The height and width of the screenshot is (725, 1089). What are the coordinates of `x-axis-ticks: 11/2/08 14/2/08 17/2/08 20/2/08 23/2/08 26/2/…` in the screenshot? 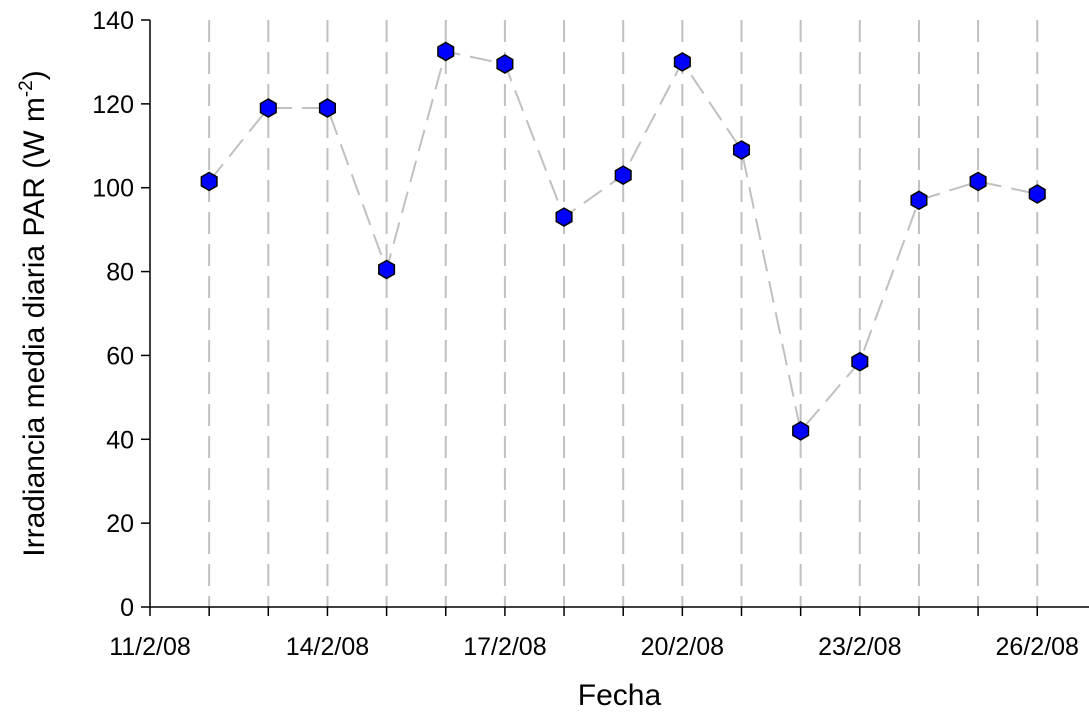 It's located at (594, 634).